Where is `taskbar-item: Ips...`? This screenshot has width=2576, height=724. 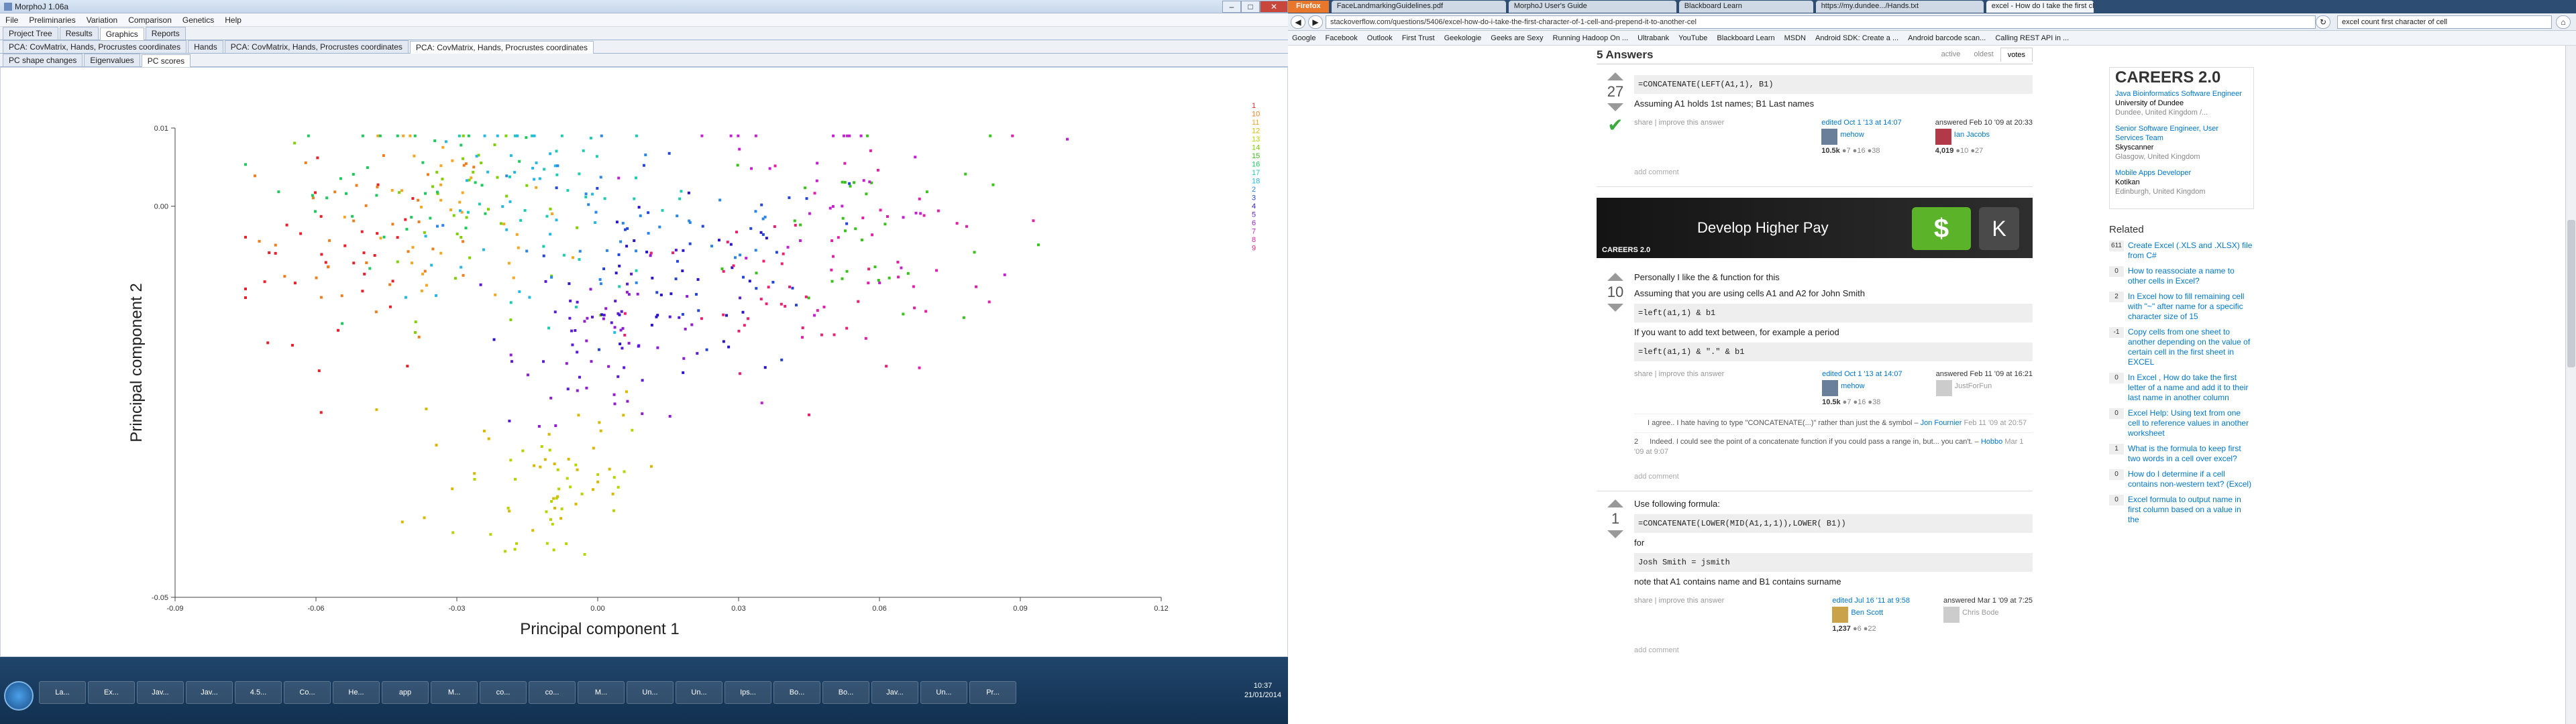
taskbar-item: Ips... is located at coordinates (747, 693).